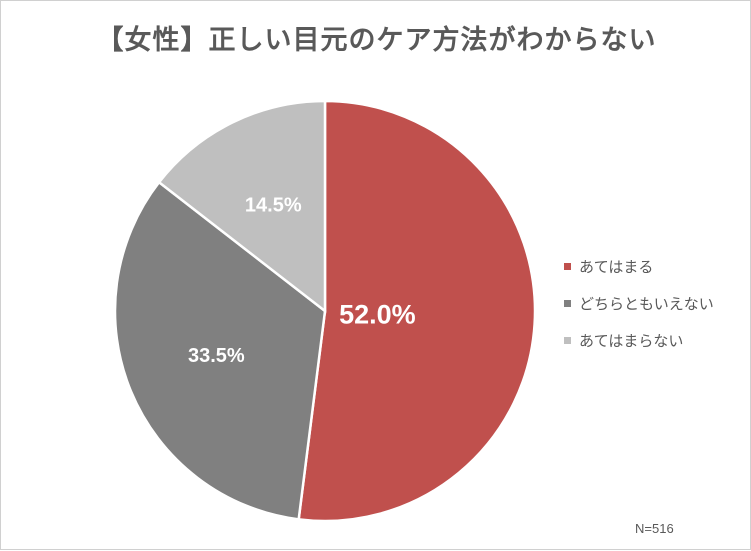  I want to click on legend: あてはまる どちらともいえない あてはまらない, so click(639, 312).